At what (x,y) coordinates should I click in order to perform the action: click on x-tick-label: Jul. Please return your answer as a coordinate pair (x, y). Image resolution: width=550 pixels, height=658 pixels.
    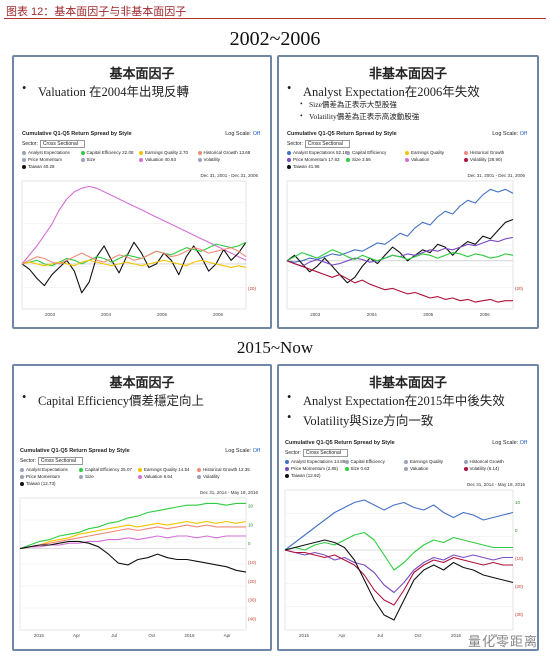
    Looking at the image, I should click on (380, 635).